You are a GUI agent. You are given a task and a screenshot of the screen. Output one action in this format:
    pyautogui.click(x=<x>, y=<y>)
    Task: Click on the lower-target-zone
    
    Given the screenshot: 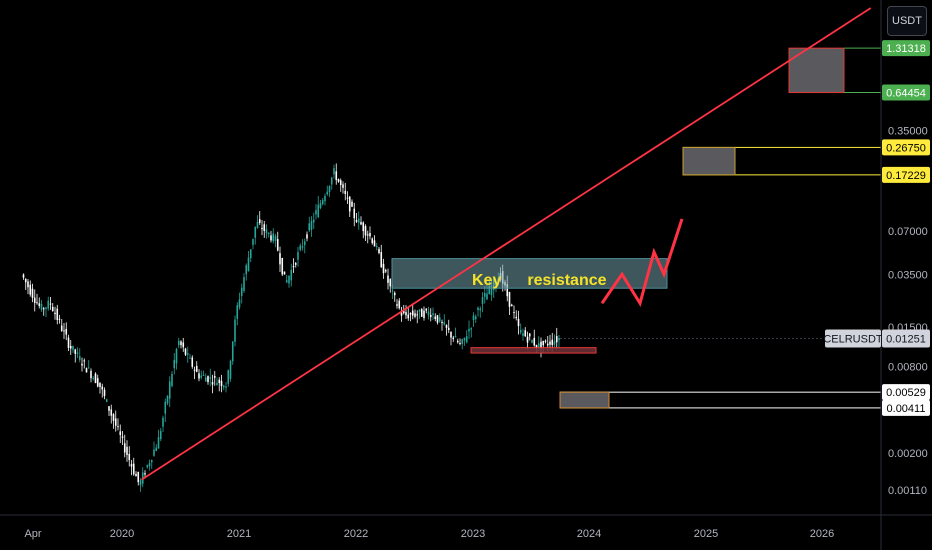 What is the action you would take?
    pyautogui.click(x=584, y=400)
    